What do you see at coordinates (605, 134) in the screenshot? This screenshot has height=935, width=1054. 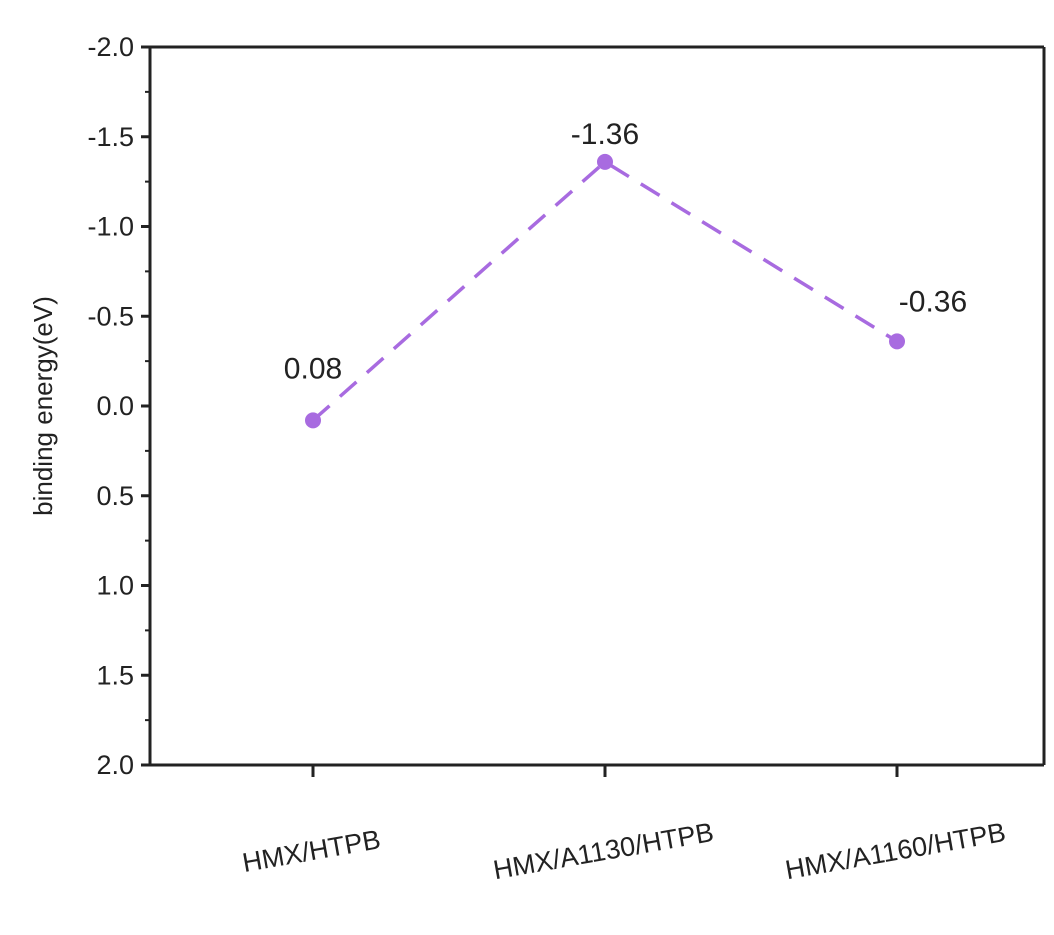 I see `data-label: -1.36` at bounding box center [605, 134].